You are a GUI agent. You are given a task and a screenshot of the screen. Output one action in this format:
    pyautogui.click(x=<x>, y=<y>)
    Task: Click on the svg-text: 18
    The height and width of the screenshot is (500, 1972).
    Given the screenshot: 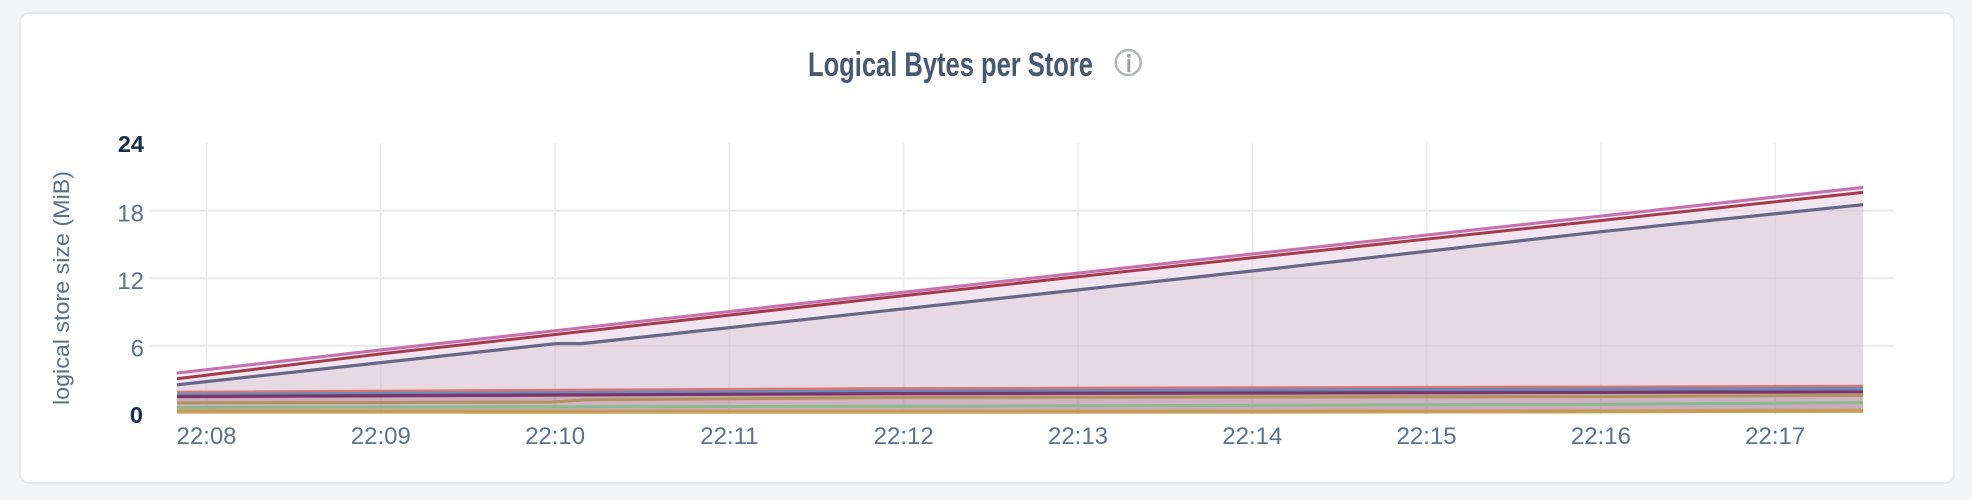 What is the action you would take?
    pyautogui.click(x=130, y=214)
    